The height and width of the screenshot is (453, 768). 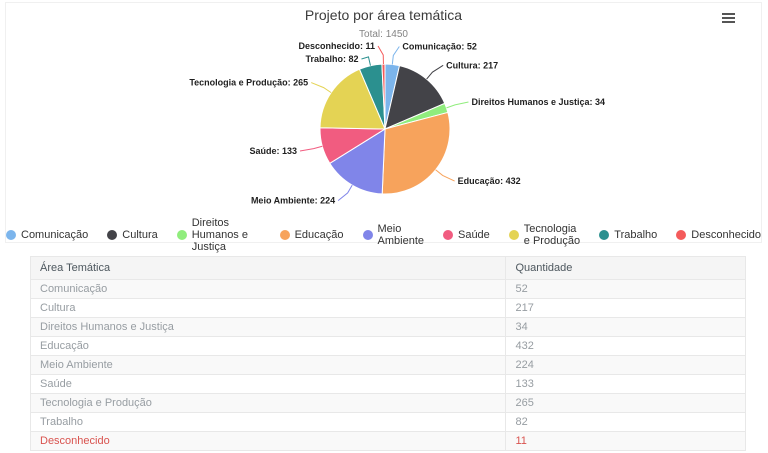 What do you see at coordinates (336, 46) in the screenshot?
I see `pie-data-label: Desconhecido: 11` at bounding box center [336, 46].